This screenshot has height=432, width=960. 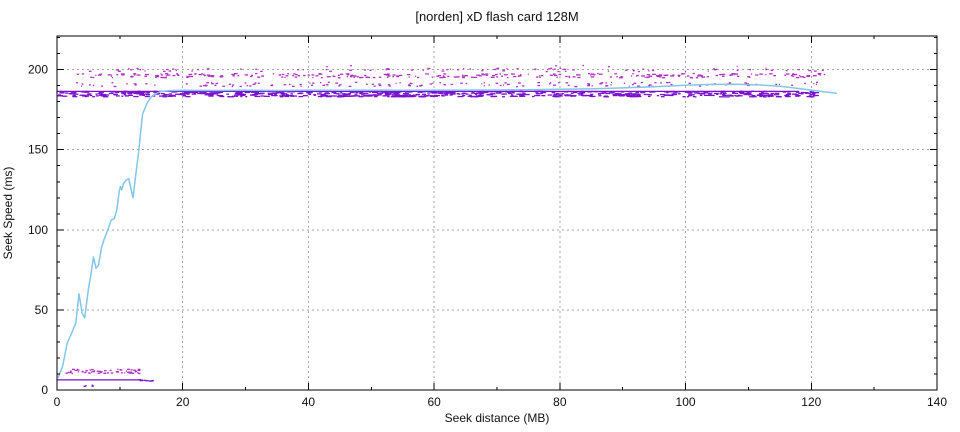 What do you see at coordinates (44, 390) in the screenshot?
I see `y-tick-label: 0` at bounding box center [44, 390].